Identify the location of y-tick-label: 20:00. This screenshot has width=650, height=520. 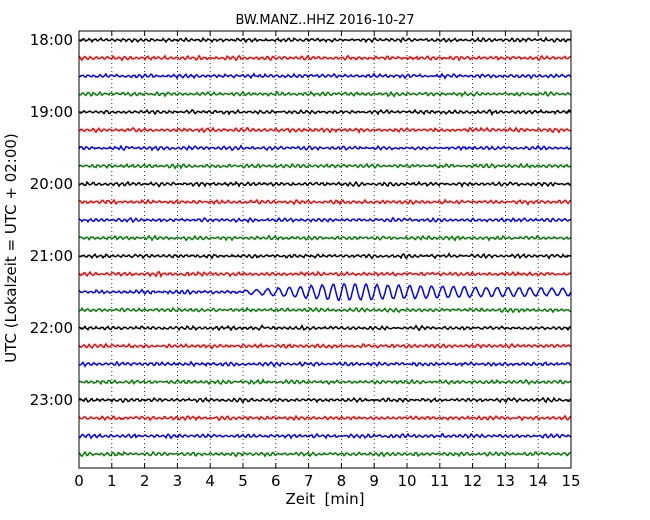
(51, 184).